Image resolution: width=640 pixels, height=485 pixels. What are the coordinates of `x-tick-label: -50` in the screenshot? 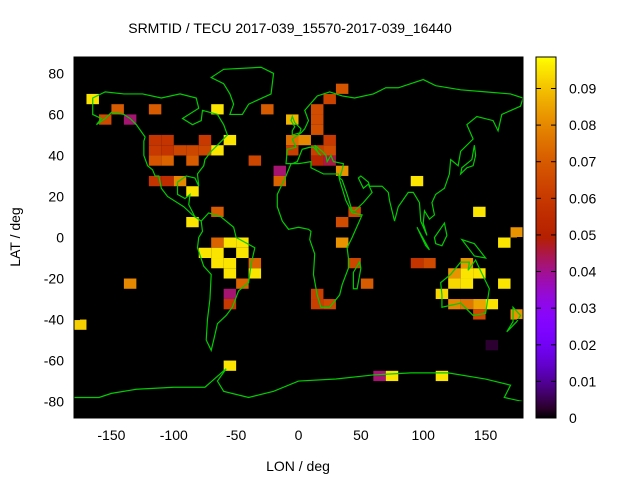 It's located at (236, 435).